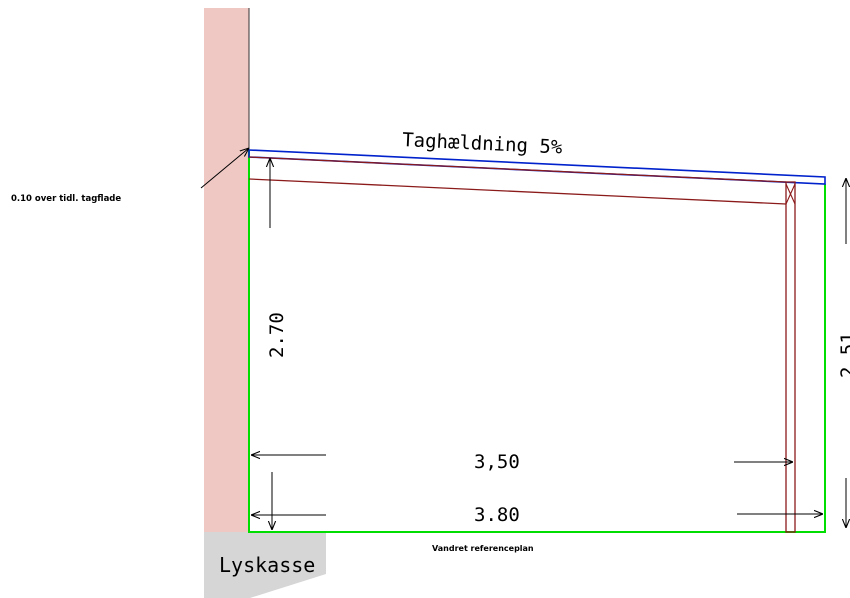  I want to click on roof-pitch-label: Taghældning 5%, so click(483, 144).